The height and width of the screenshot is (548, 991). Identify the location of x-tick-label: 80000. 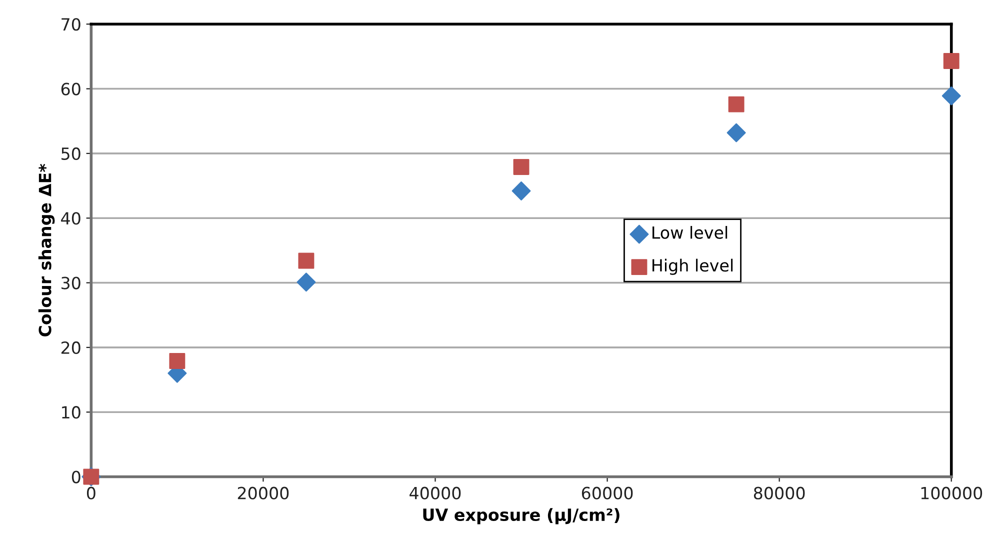
(779, 493).